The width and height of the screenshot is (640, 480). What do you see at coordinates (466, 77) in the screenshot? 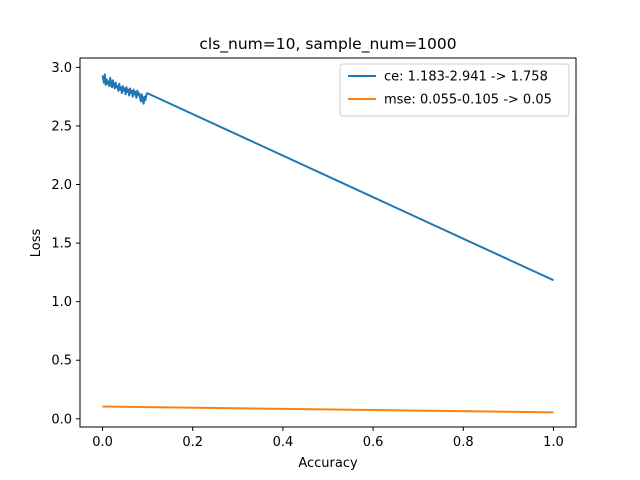
I see `legend-label-1: ce: 1.183-2.941 -> 1.758` at bounding box center [466, 77].